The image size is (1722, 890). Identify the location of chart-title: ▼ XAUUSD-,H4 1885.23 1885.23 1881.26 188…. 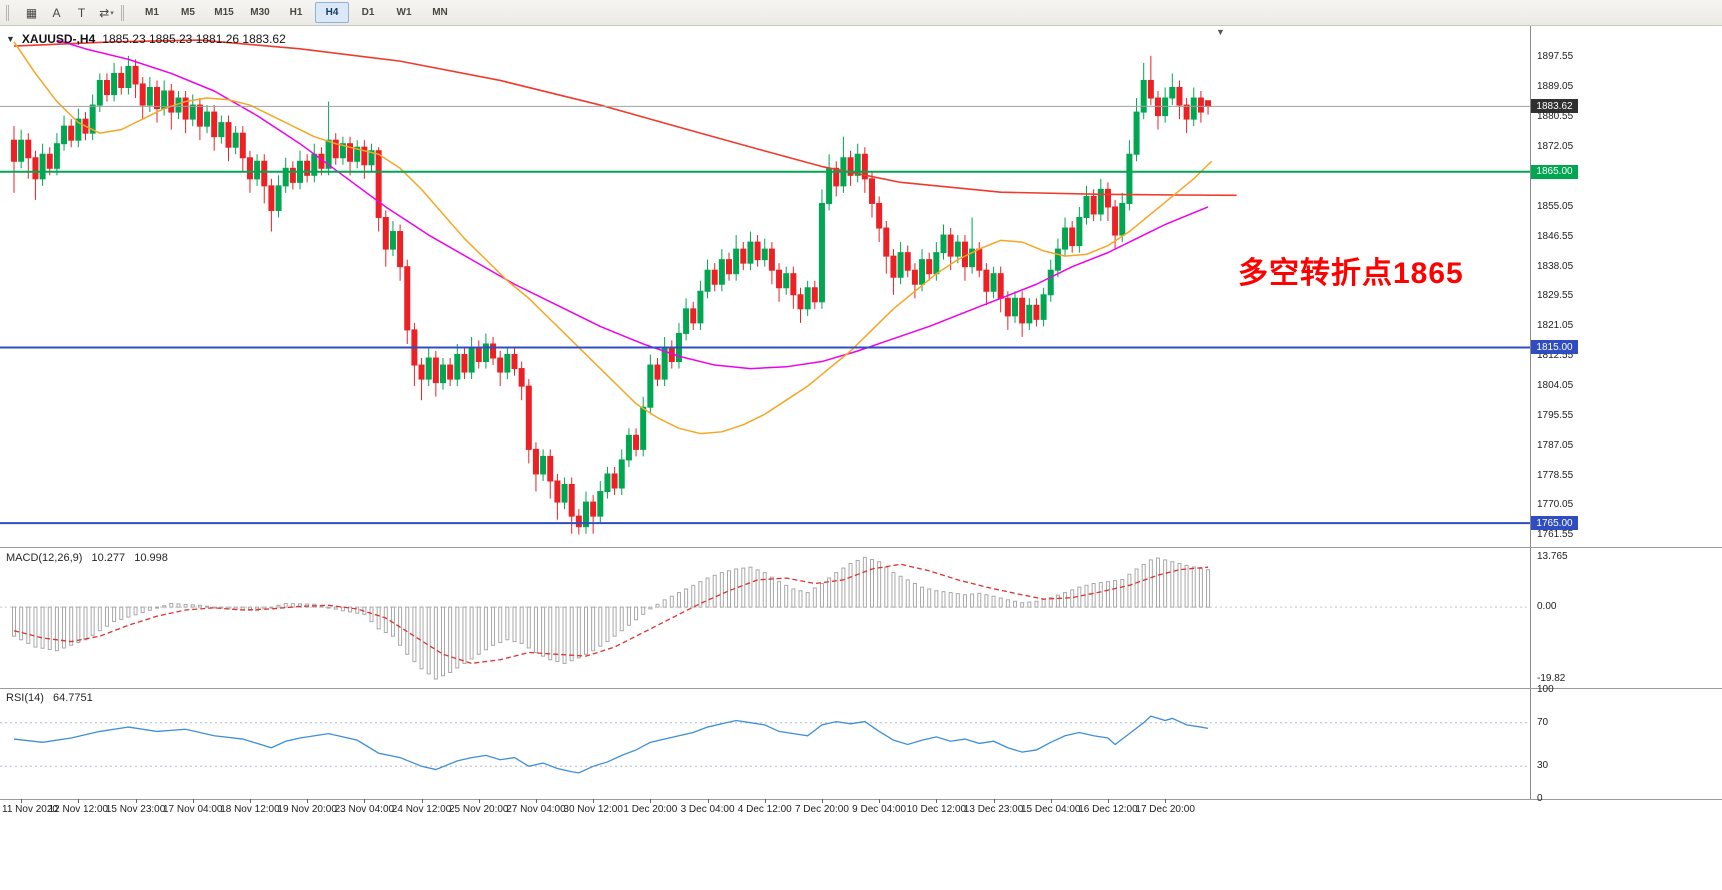
(146, 39).